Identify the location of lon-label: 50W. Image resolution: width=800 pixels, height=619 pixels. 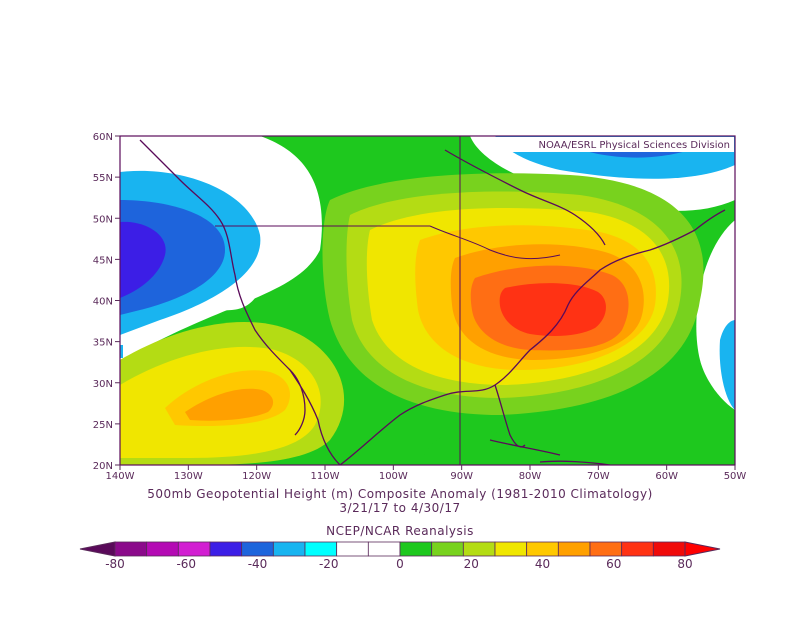
(735, 476).